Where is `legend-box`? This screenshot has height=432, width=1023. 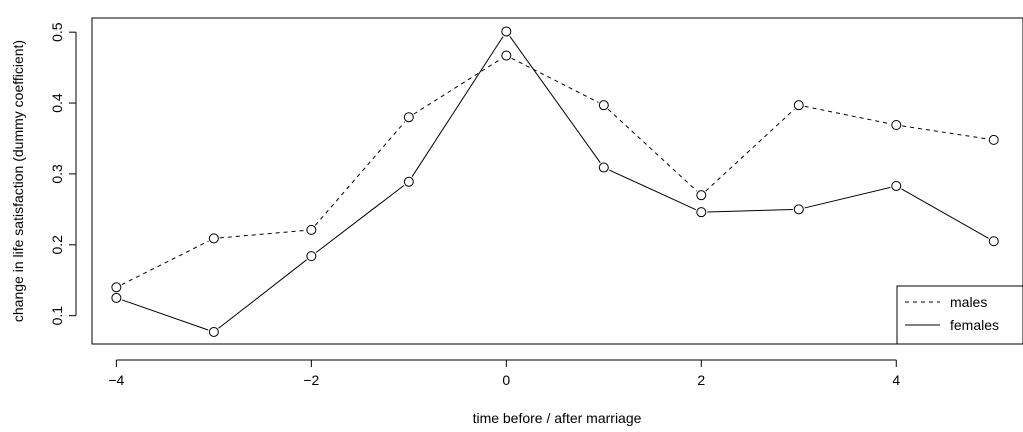
legend-box is located at coordinates (959, 315).